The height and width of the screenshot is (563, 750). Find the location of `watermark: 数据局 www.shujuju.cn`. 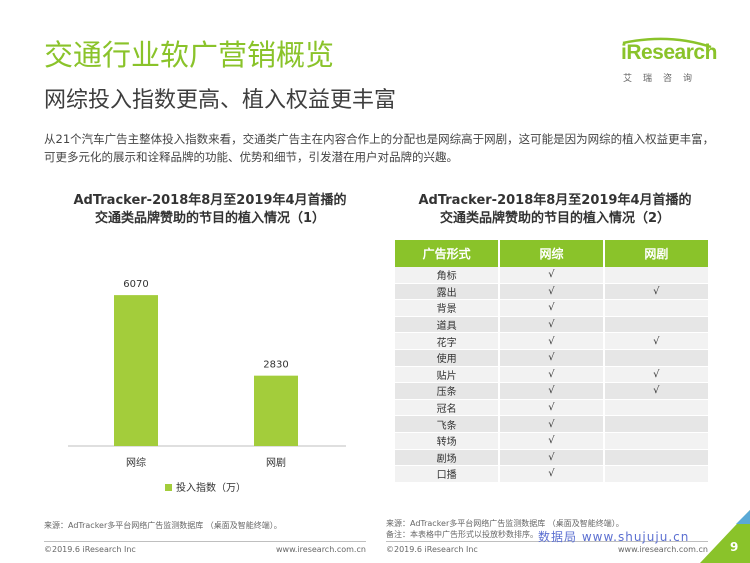

watermark: 数据局 www.shujuju.cn is located at coordinates (614, 537).